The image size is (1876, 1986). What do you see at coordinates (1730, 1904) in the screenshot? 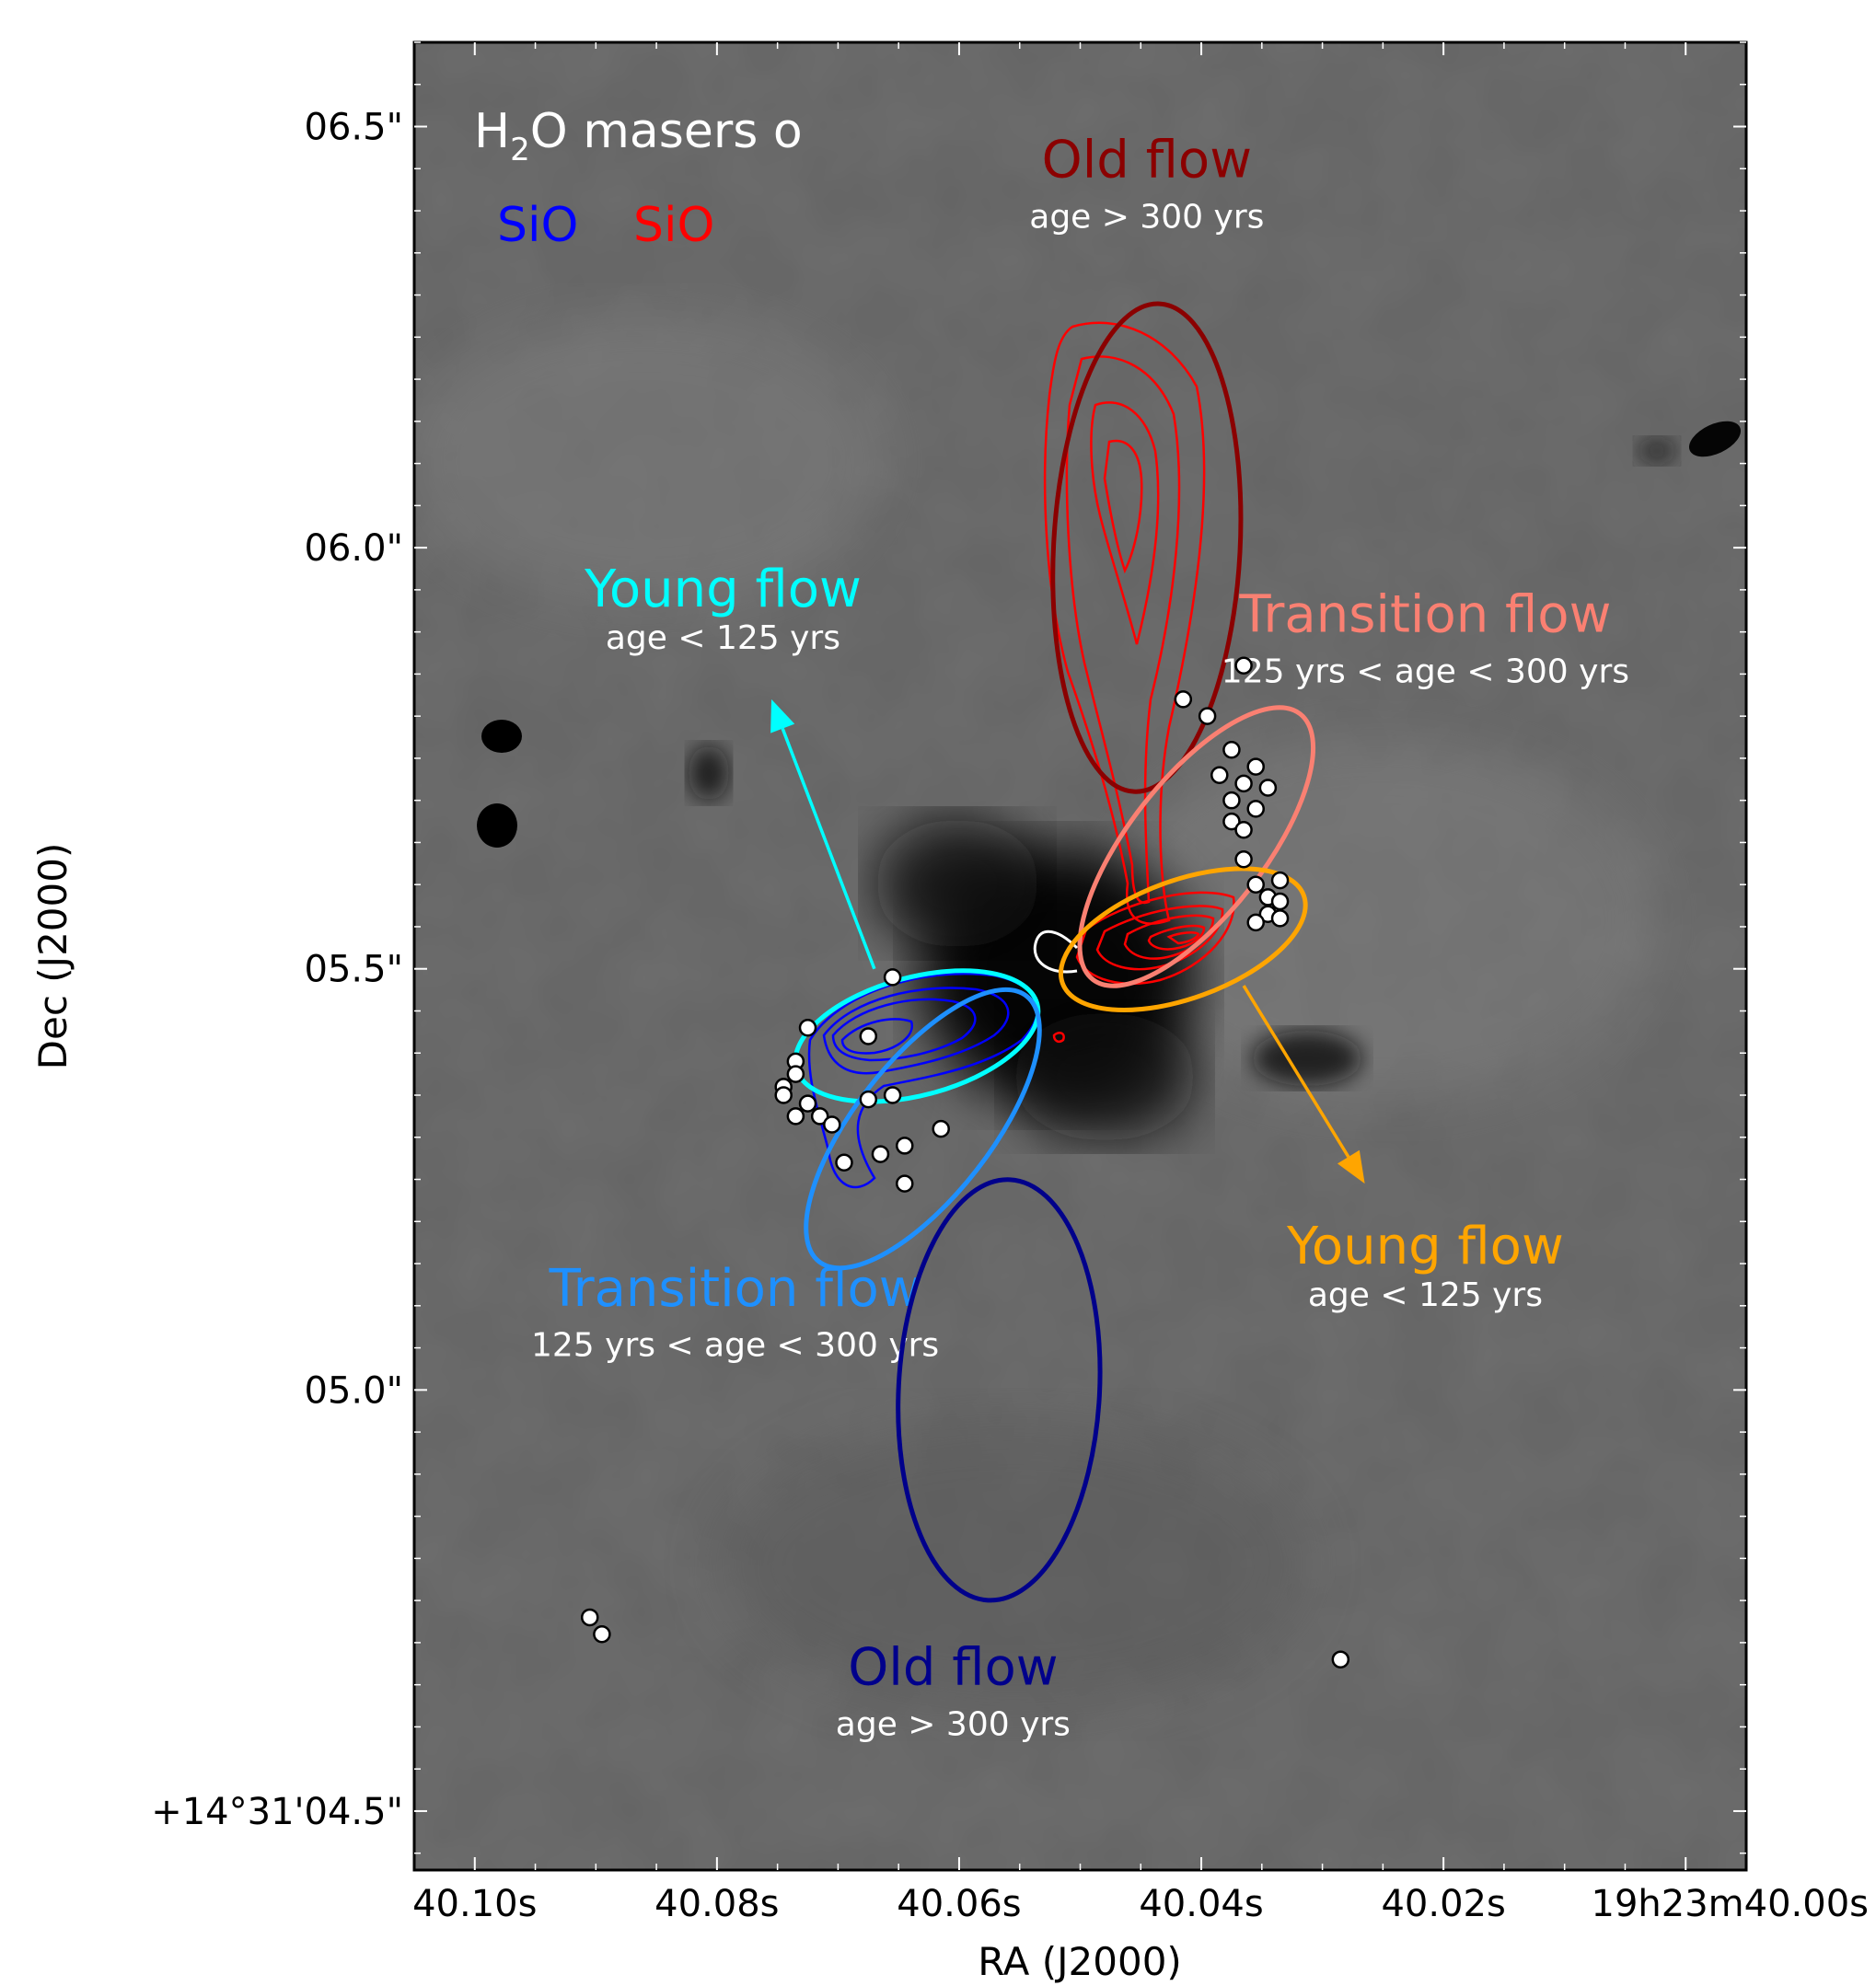
I see `x-tick-label: 19h23m40.00s` at bounding box center [1730, 1904].